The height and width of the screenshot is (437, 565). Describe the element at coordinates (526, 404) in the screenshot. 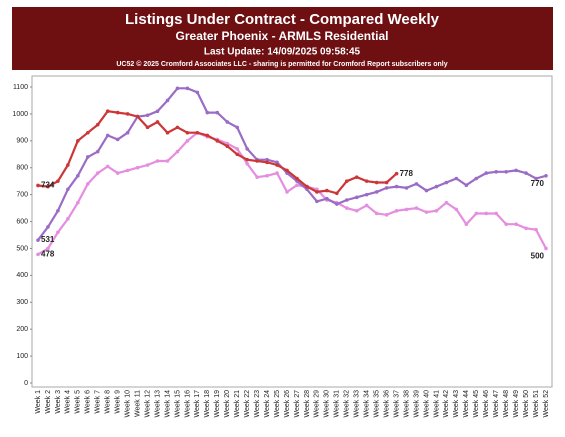

I see `x-tick-label: Week 50` at that location.